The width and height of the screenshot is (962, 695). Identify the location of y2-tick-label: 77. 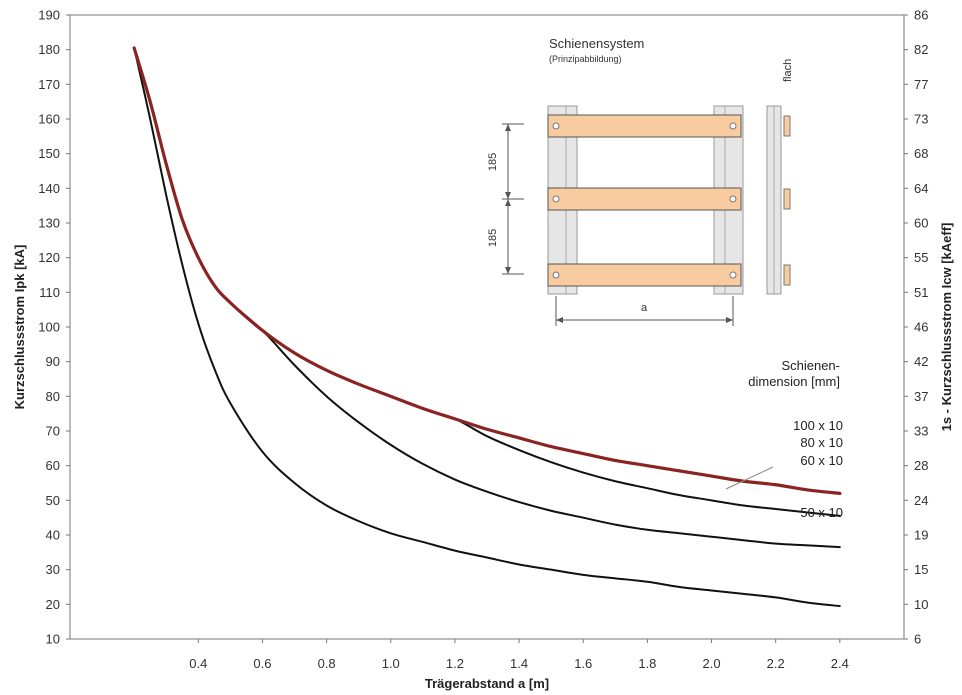
(921, 84).